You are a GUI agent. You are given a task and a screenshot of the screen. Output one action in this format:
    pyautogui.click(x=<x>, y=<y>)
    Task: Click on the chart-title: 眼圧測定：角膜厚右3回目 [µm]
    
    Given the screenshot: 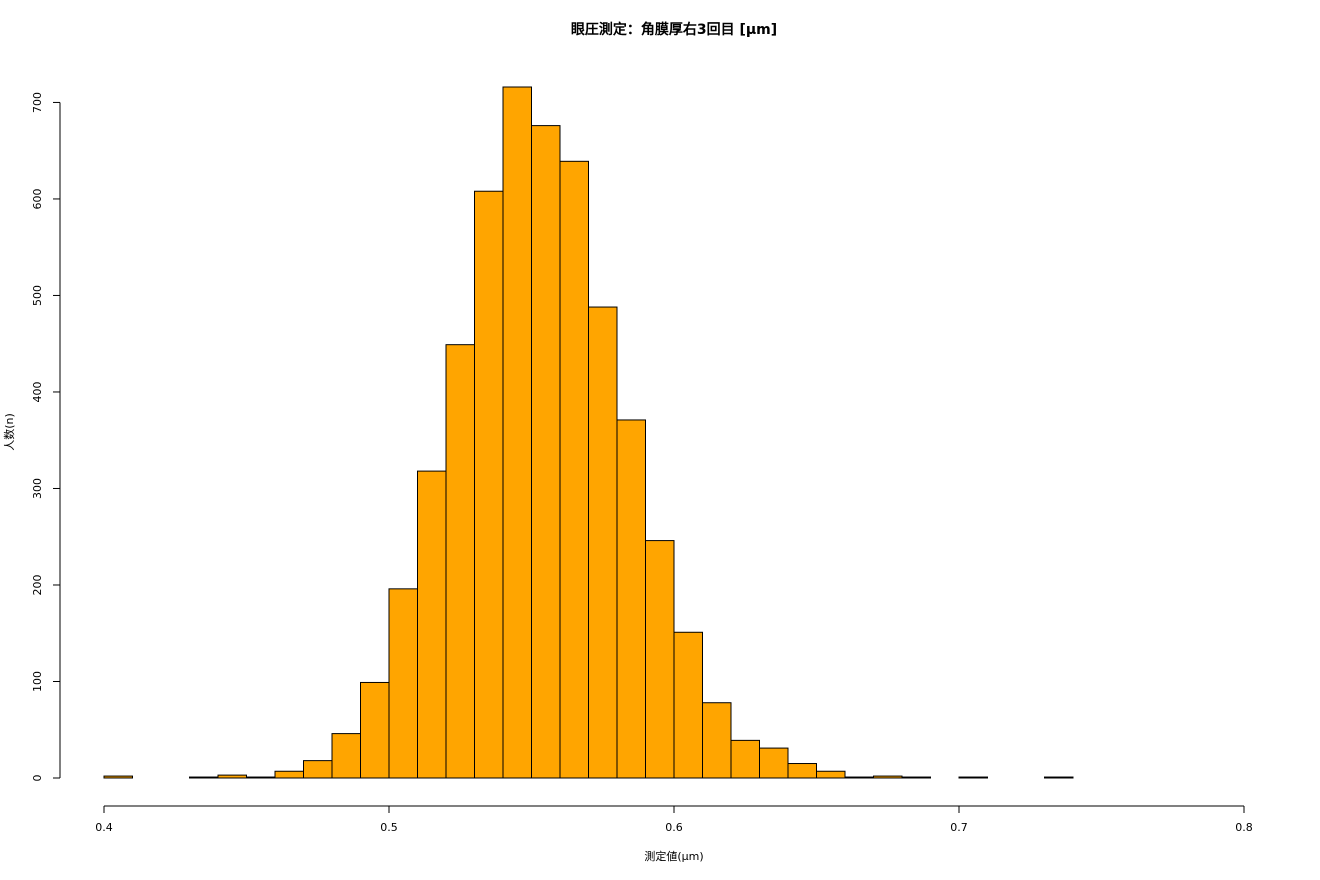 What is the action you would take?
    pyautogui.click(x=674, y=29)
    